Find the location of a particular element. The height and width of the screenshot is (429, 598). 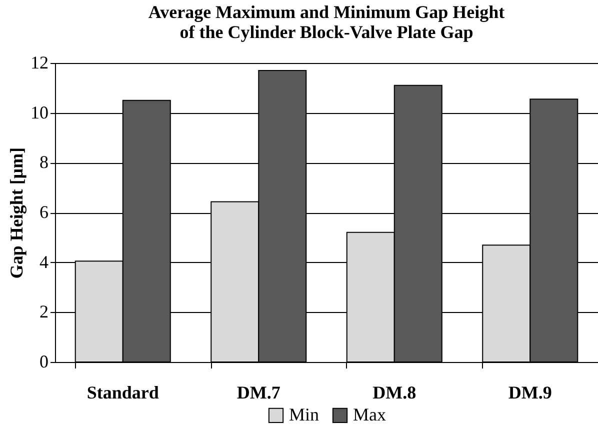

chart-title: Average Maximum and Minimum Gap Height of the Cylinder Block-Valve Plate Gap is located at coordinates (326, 22).